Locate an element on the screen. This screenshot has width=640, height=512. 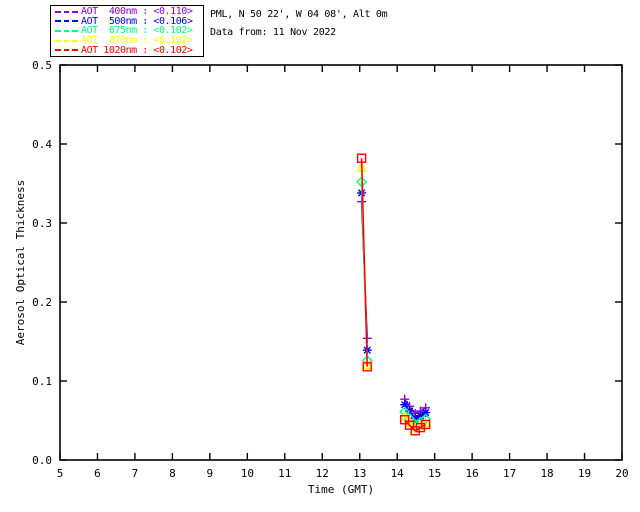
x-tick-label: 15 is located at coordinates (434, 473).